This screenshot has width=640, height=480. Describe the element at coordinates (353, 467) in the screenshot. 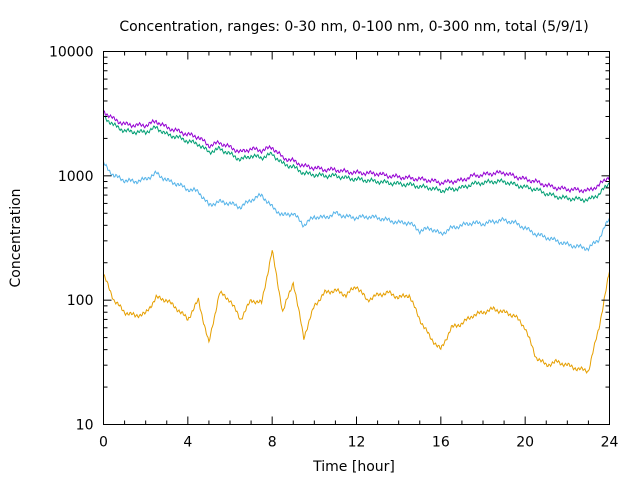

I see `x-axis-label: Time [hour]` at that location.